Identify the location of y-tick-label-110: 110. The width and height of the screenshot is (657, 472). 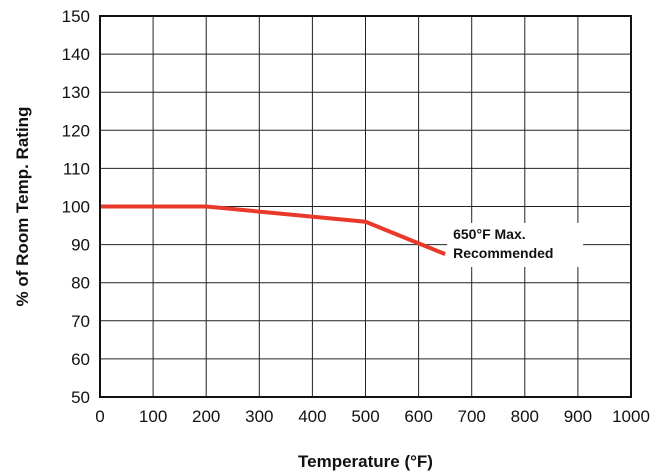
(76, 168).